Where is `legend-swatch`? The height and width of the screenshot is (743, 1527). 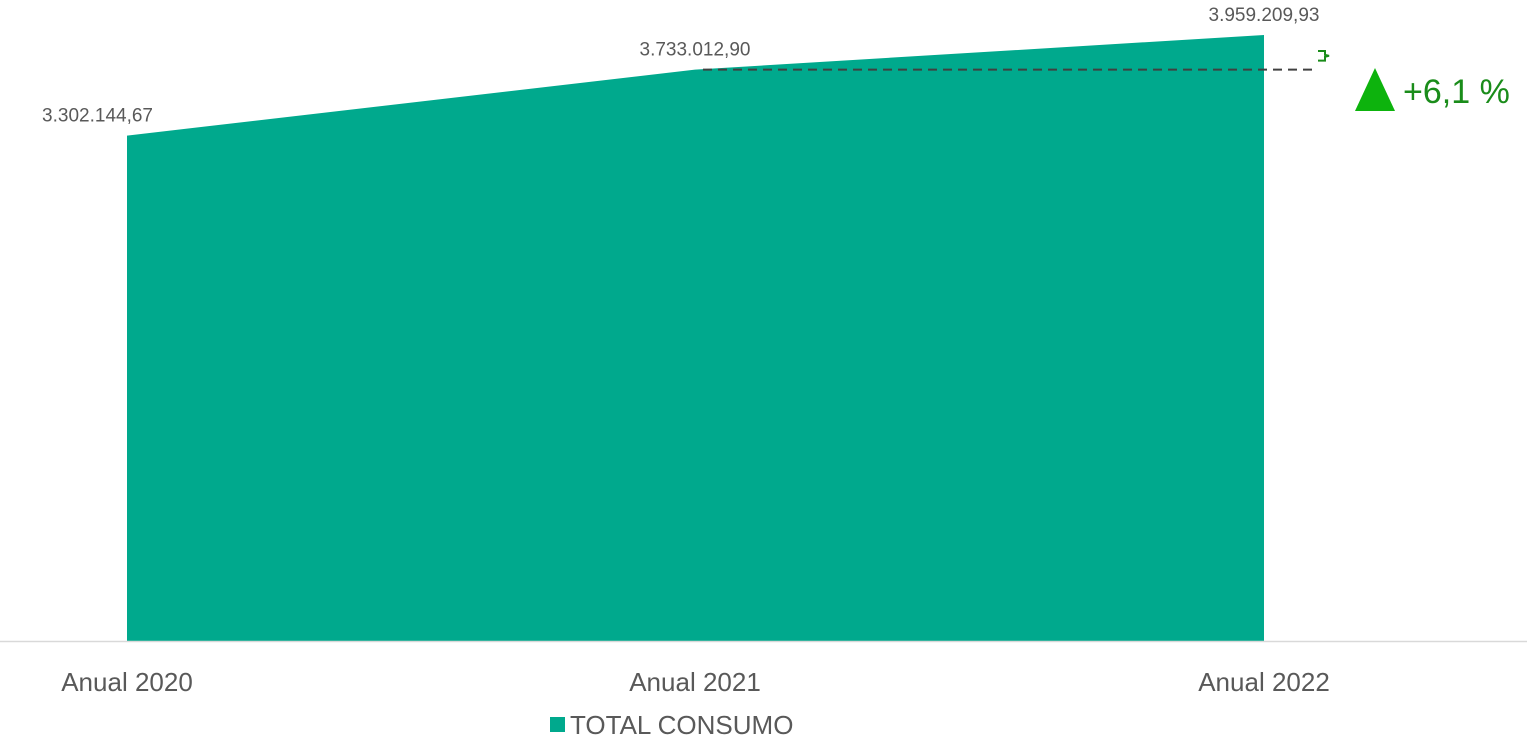
legend-swatch is located at coordinates (557, 724).